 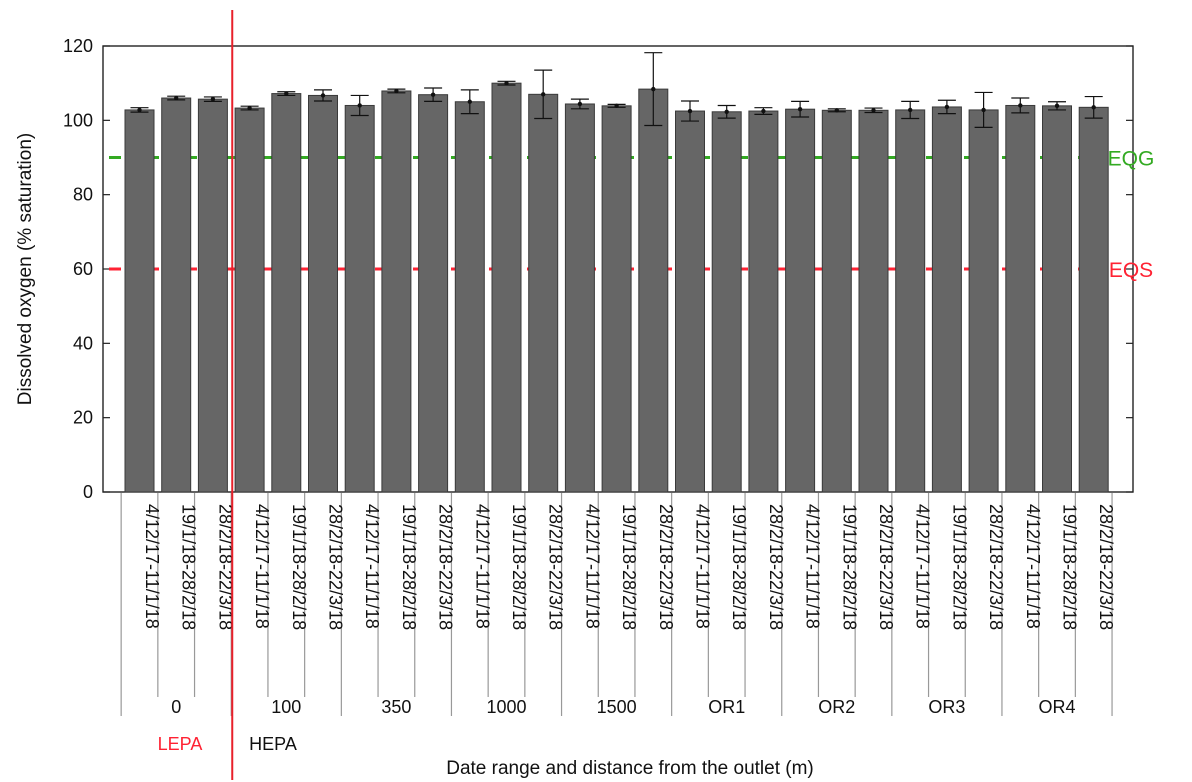 I want to click on date-label-350-1: 4/12/17-11/1/18, so click(x=372, y=566).